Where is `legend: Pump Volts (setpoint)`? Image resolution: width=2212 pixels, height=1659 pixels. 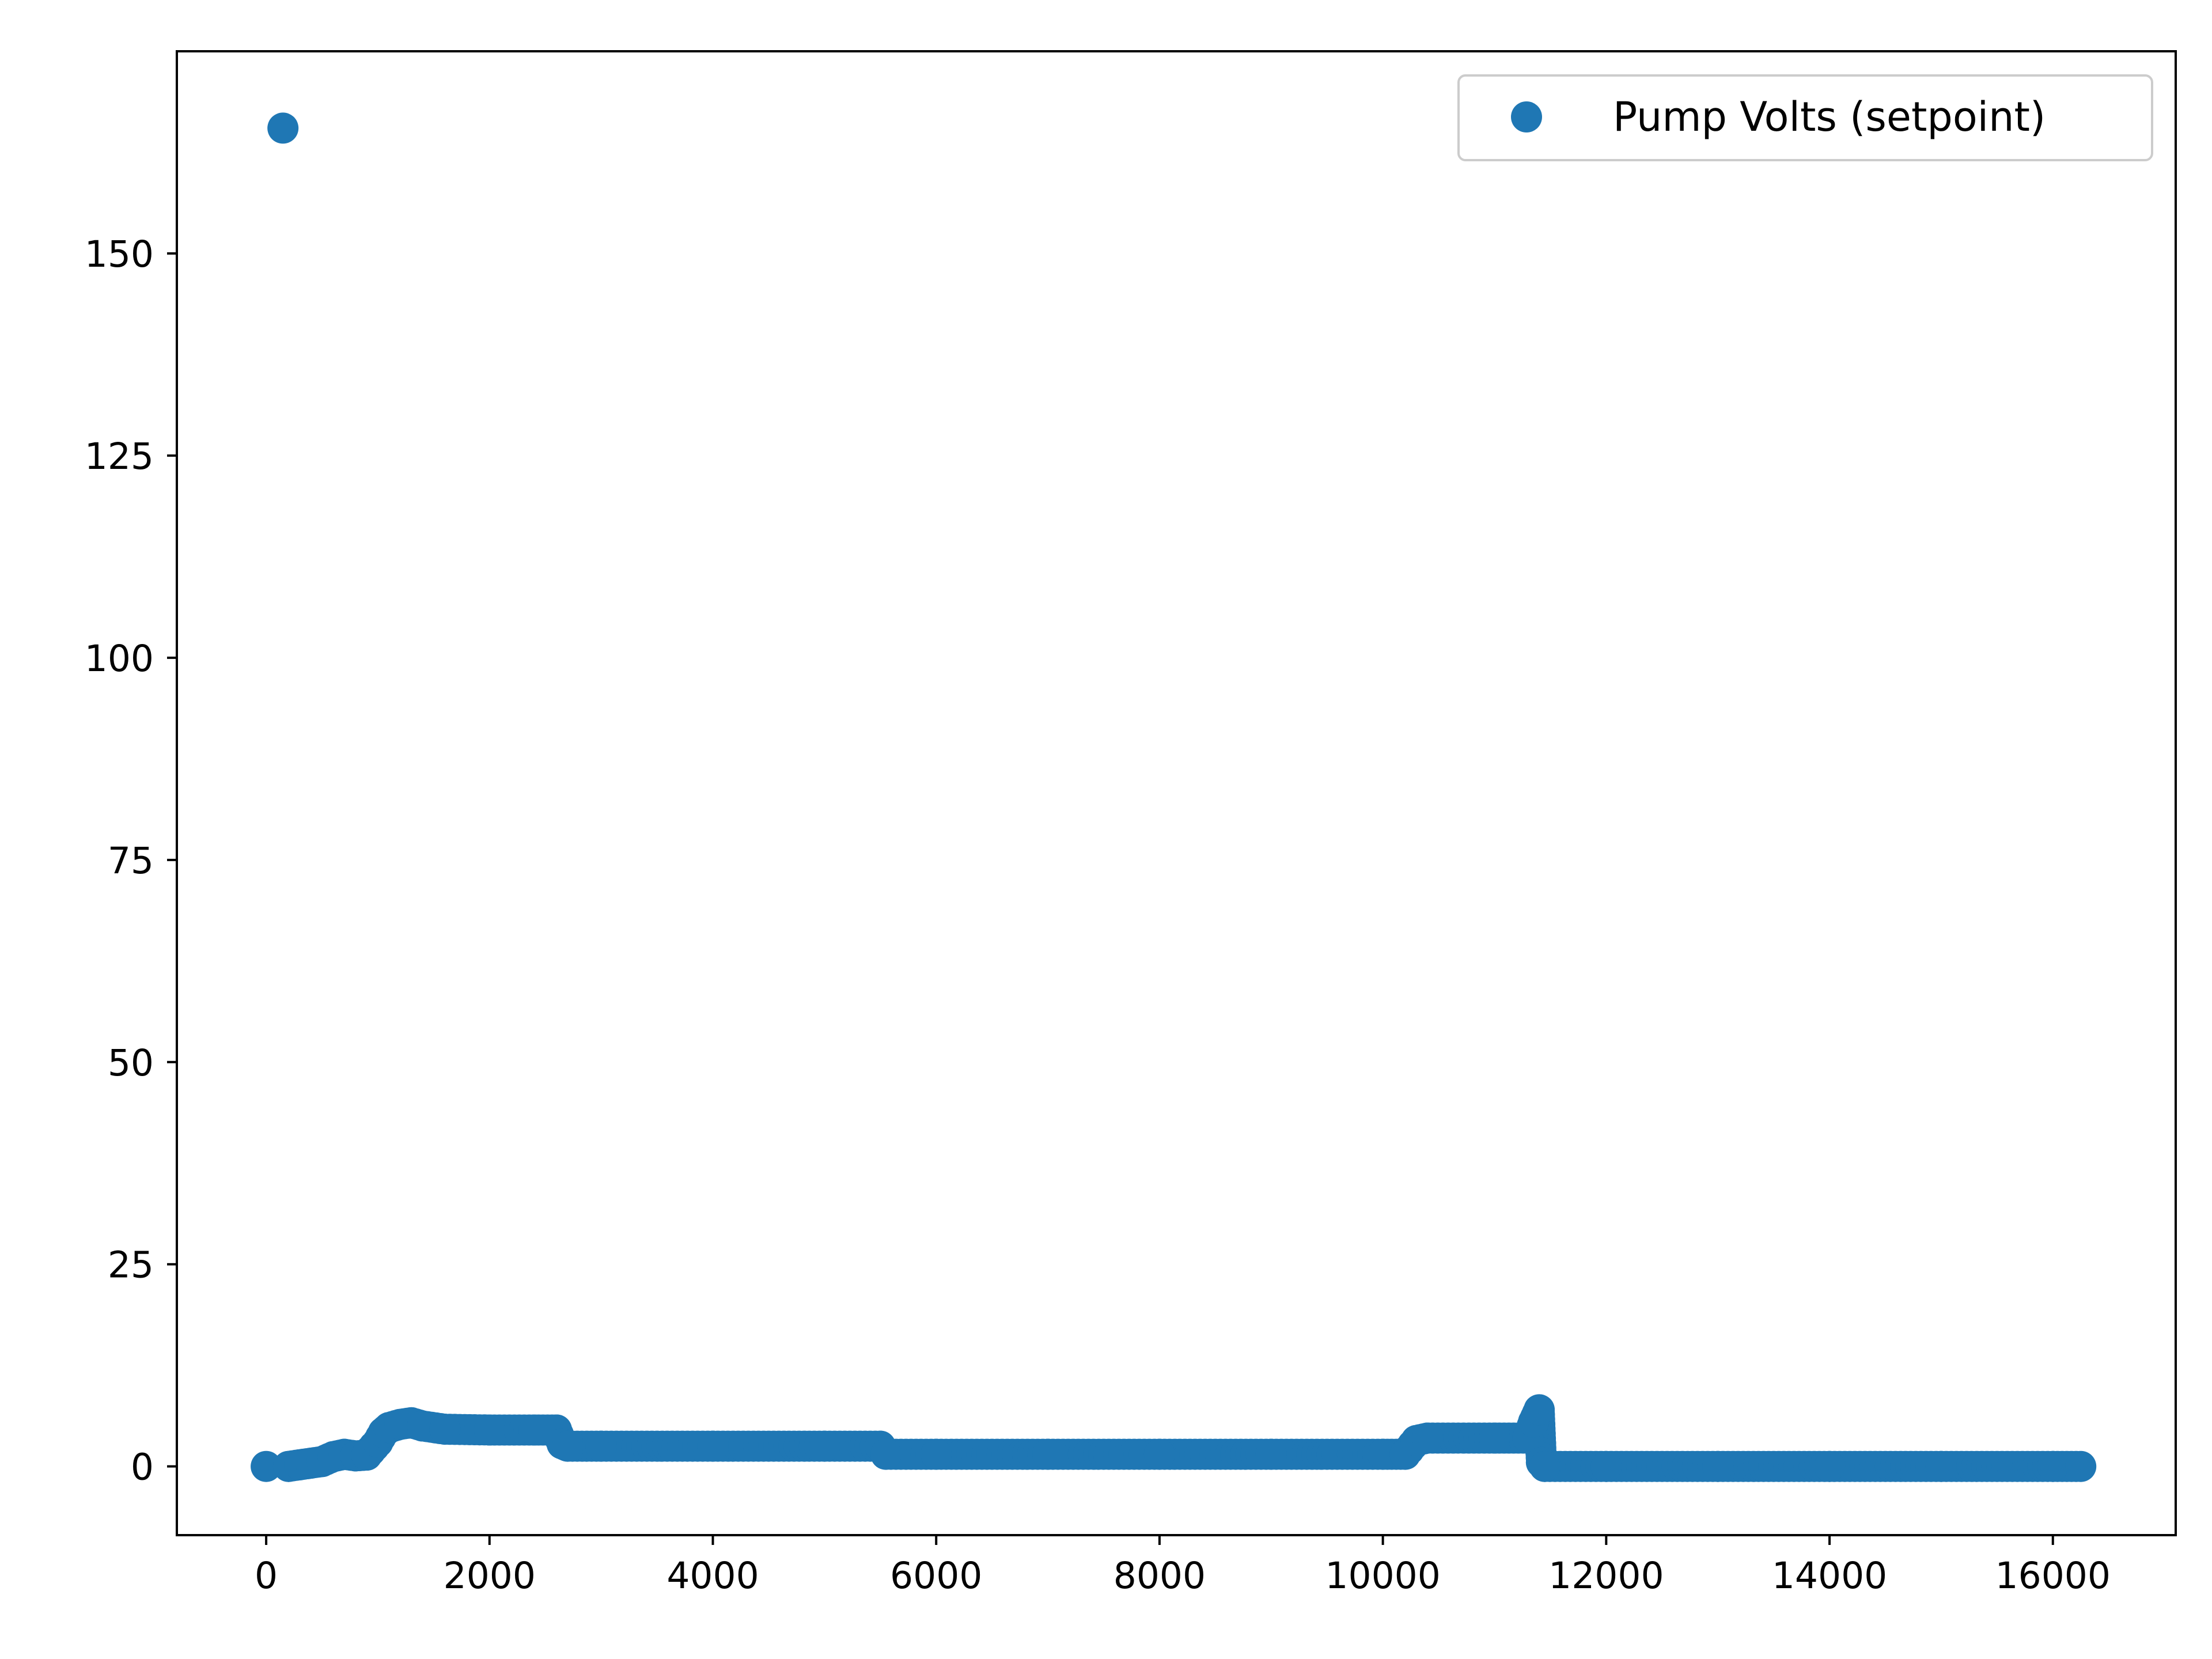 legend: Pump Volts (setpoint) is located at coordinates (1805, 117).